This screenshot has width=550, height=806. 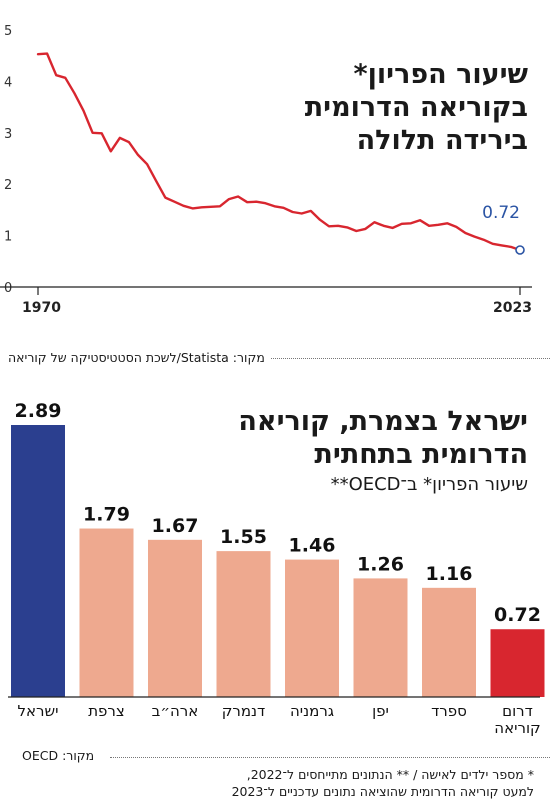 I want to click on bar-value-label: 1.46, so click(x=312, y=546).